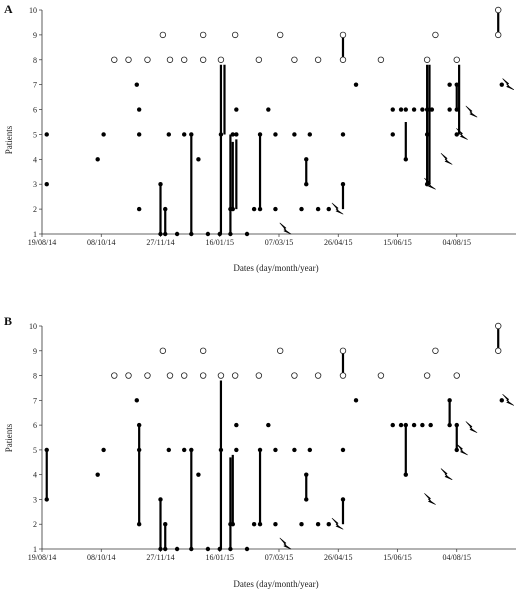 The height and width of the screenshot is (598, 520). I want to click on panel-a-x-tick-label: 26/04/15, so click(338, 242).